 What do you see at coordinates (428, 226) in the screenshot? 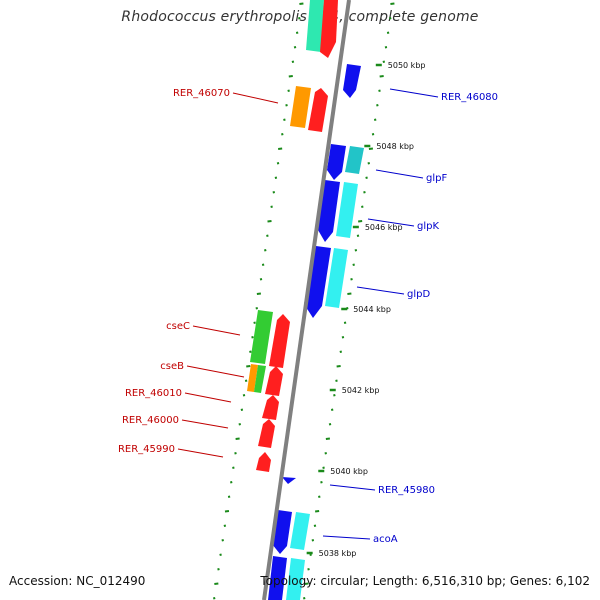
I see `gene-label: glpK` at bounding box center [428, 226].